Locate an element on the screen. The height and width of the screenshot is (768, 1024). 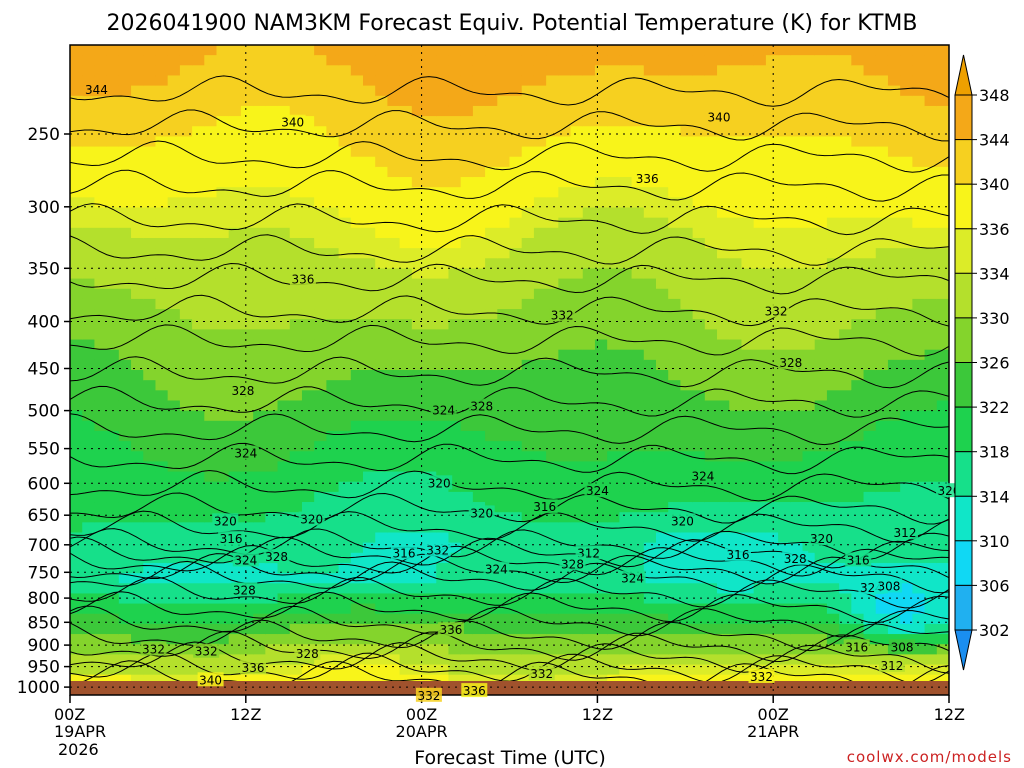
y-tick-label: 950 is located at coordinates (44, 668).